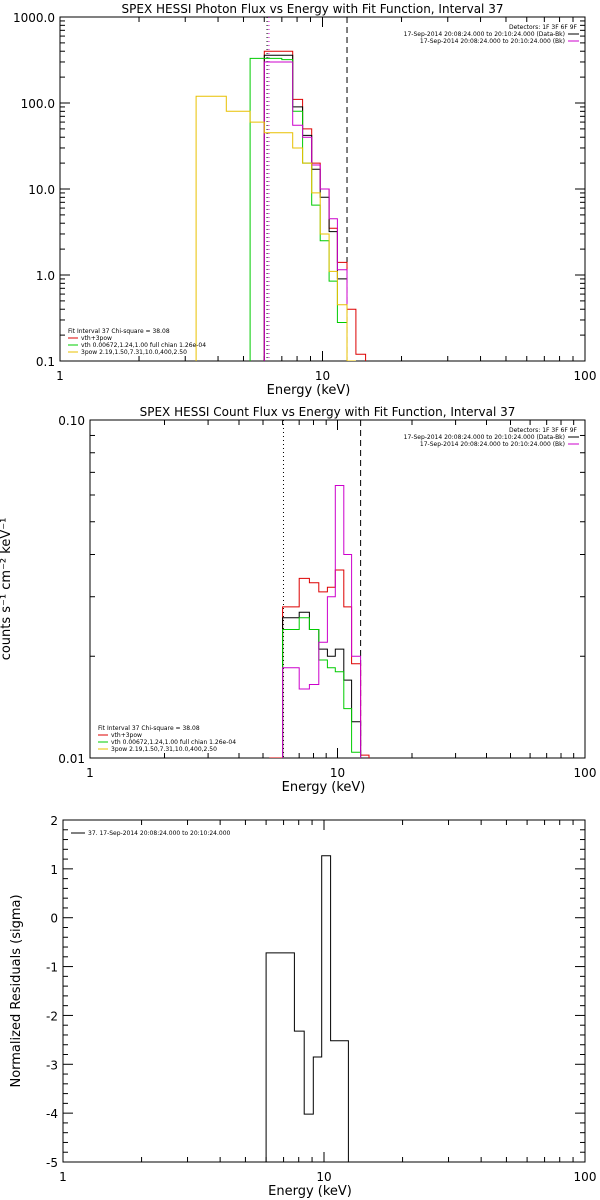 This screenshot has width=600, height=1200. Describe the element at coordinates (52, 1114) in the screenshot. I see `y-tick-label: -4` at that location.